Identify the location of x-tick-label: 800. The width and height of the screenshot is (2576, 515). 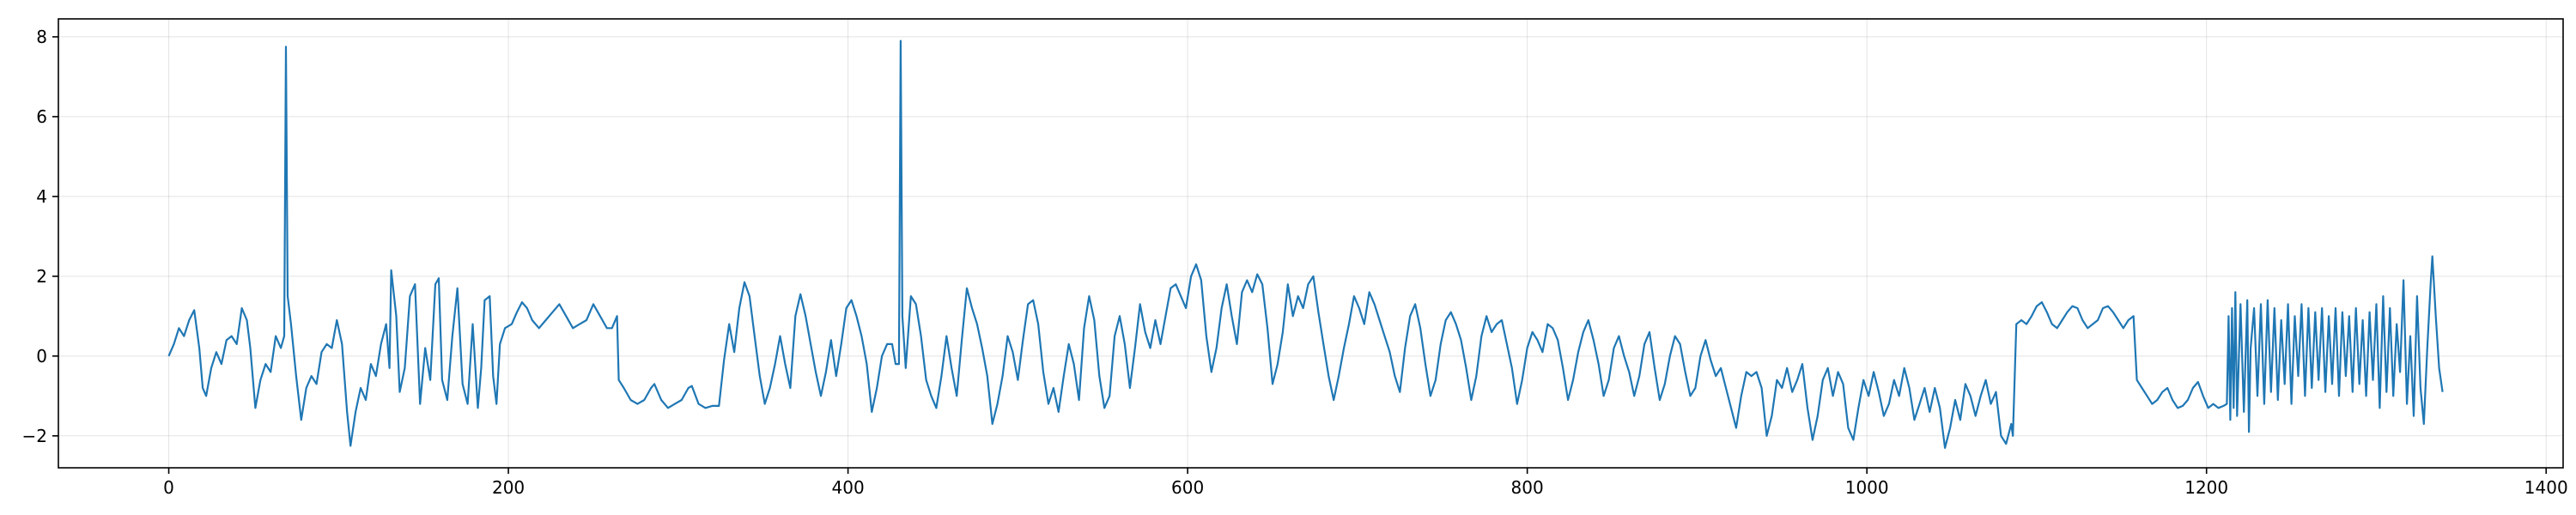
(1528, 487).